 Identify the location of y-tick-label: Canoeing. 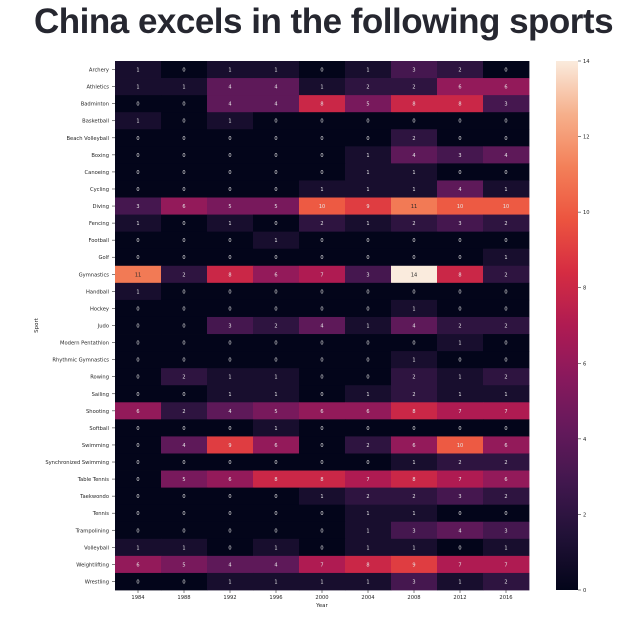
(97, 173).